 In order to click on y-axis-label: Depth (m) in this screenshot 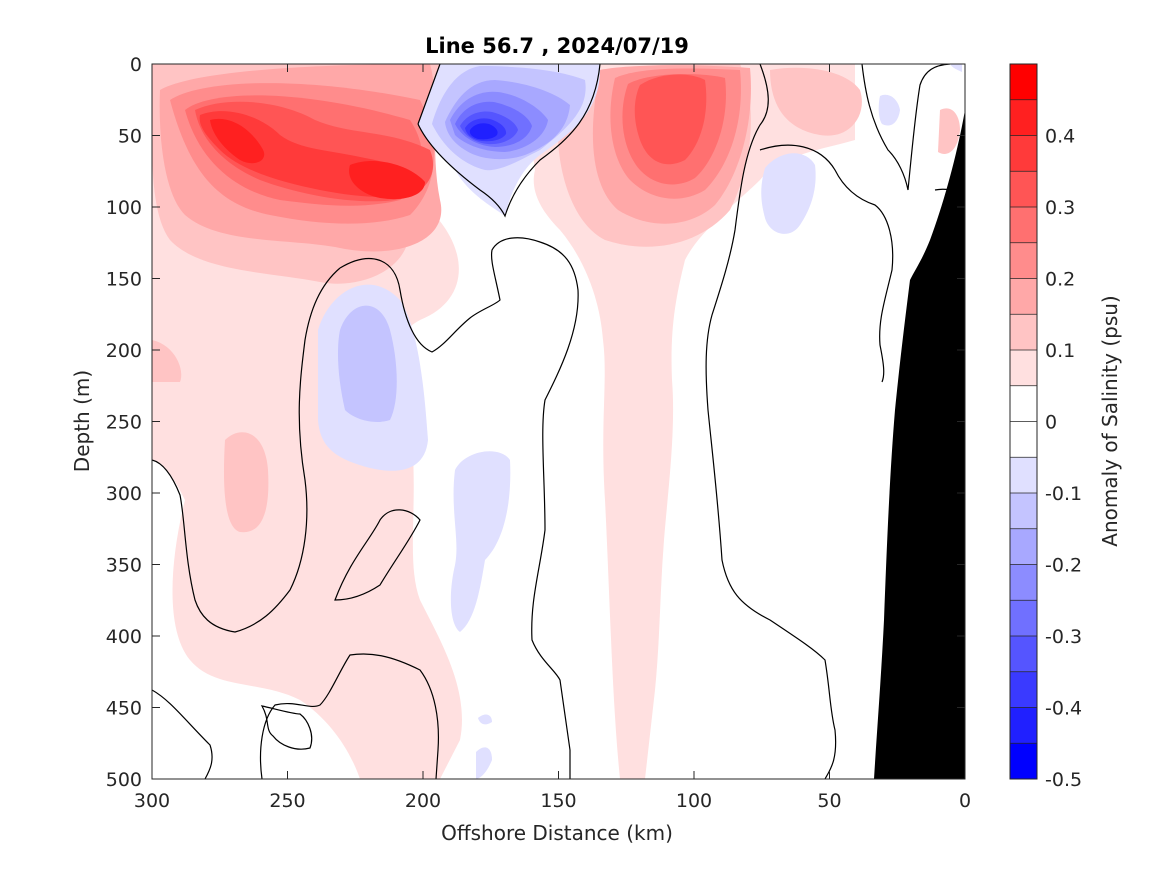, I will do `click(82, 421)`.